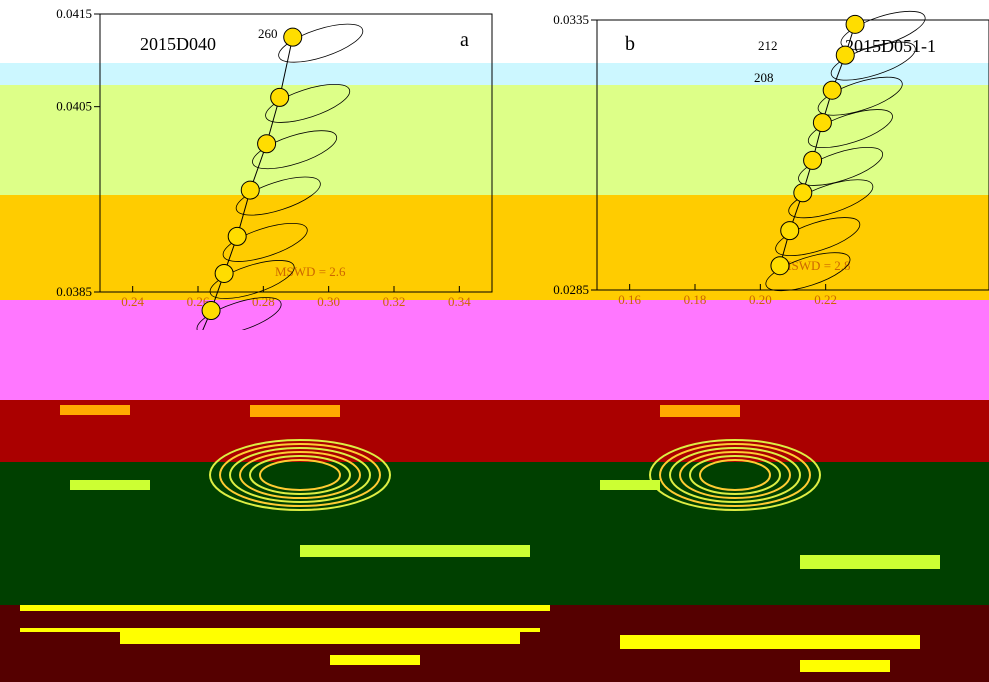 This screenshot has height=682, width=989. Describe the element at coordinates (890, 46) in the screenshot. I see `sample-label-b: 2015D051-1` at that location.